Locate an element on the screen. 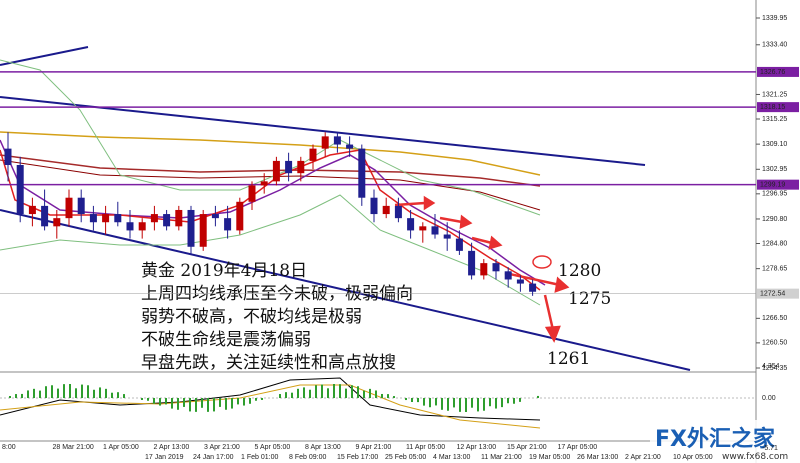 The image size is (800, 463). y-tick-label: 1284.80 is located at coordinates (774, 243).